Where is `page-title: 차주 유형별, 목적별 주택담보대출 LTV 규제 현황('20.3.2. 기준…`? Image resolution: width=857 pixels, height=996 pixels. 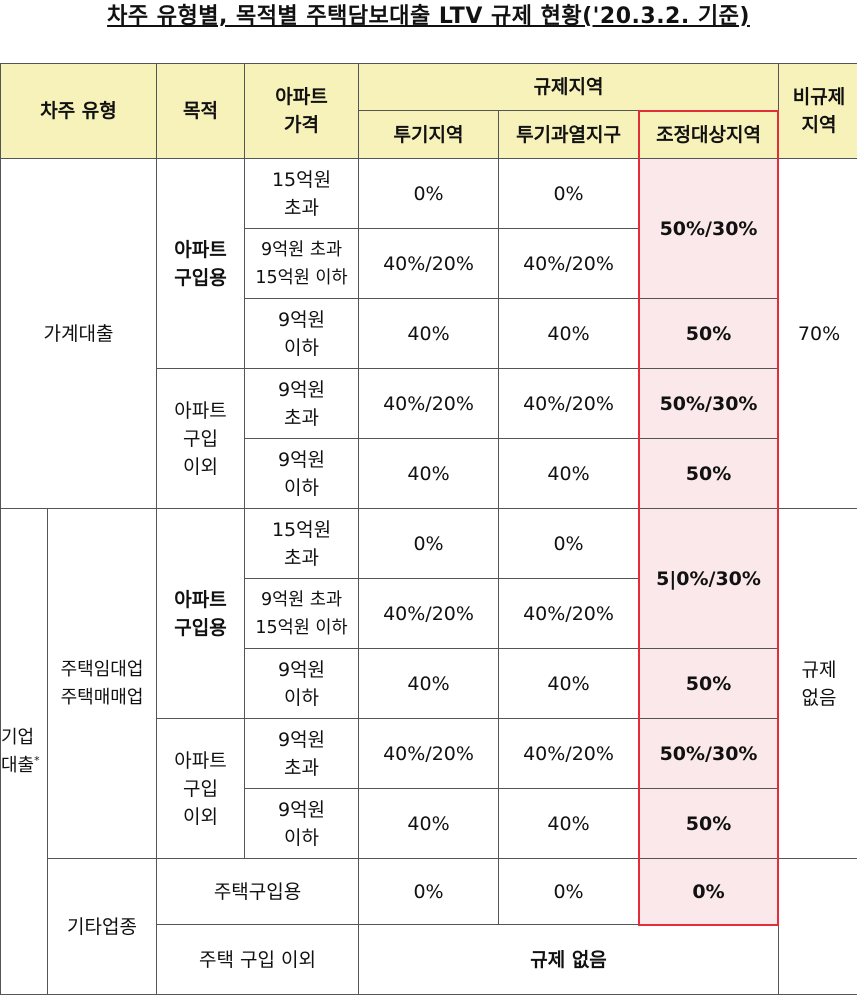
page-title: 차주 유형별, 목적별 주택담보대출 LTV 규제 현황('20.3.2. 기준… is located at coordinates (428, 16).